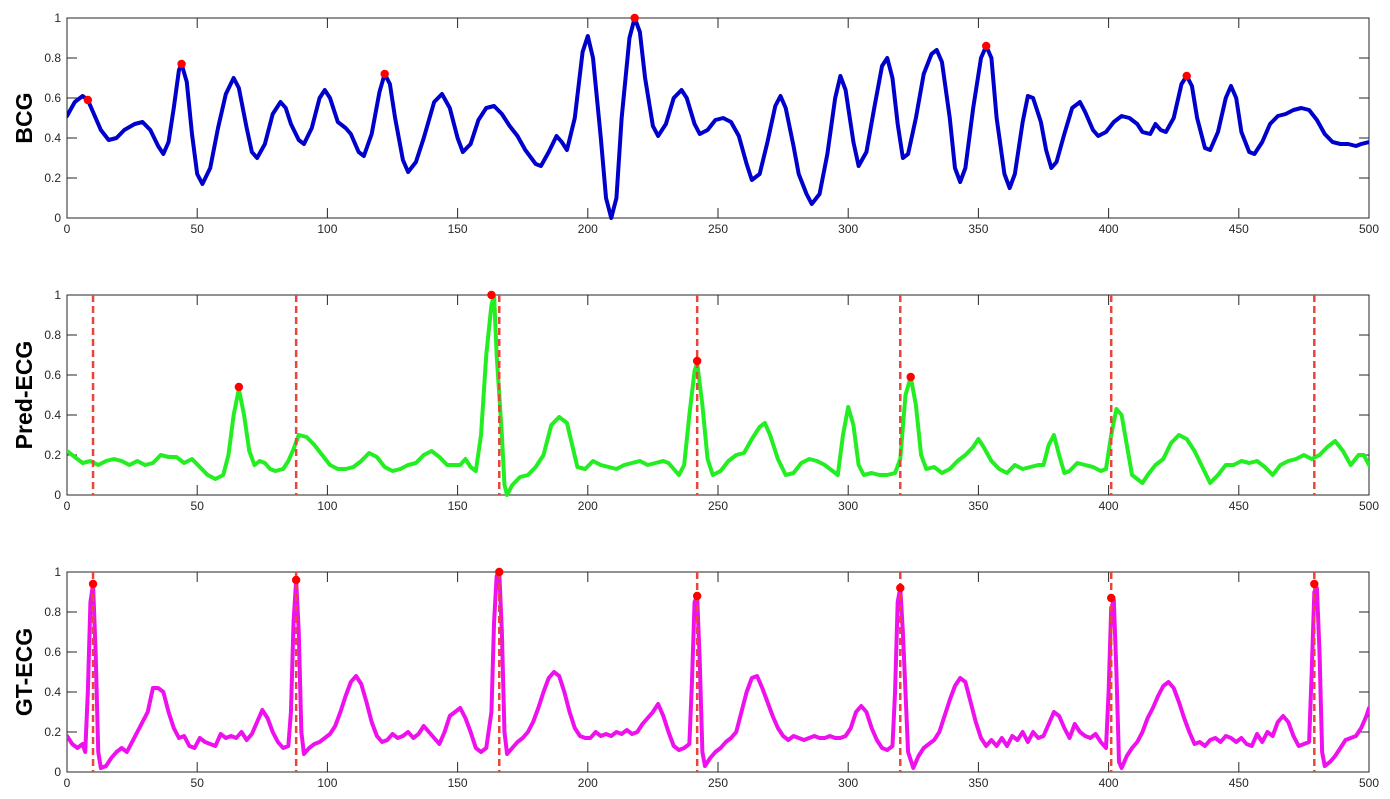 The height and width of the screenshot is (799, 1390). Describe the element at coordinates (24, 117) in the screenshot. I see `y-axis-label: BCG` at that location.